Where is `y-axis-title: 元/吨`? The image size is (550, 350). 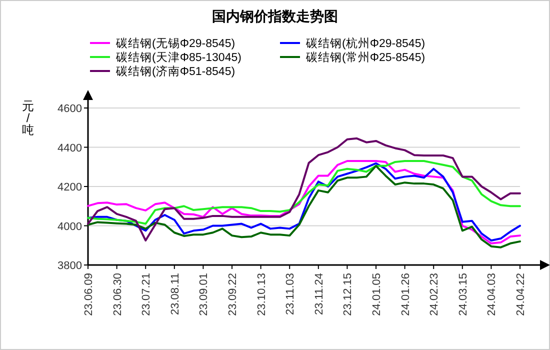
y-axis-title: 元/吨 is located at coordinates (28, 118).